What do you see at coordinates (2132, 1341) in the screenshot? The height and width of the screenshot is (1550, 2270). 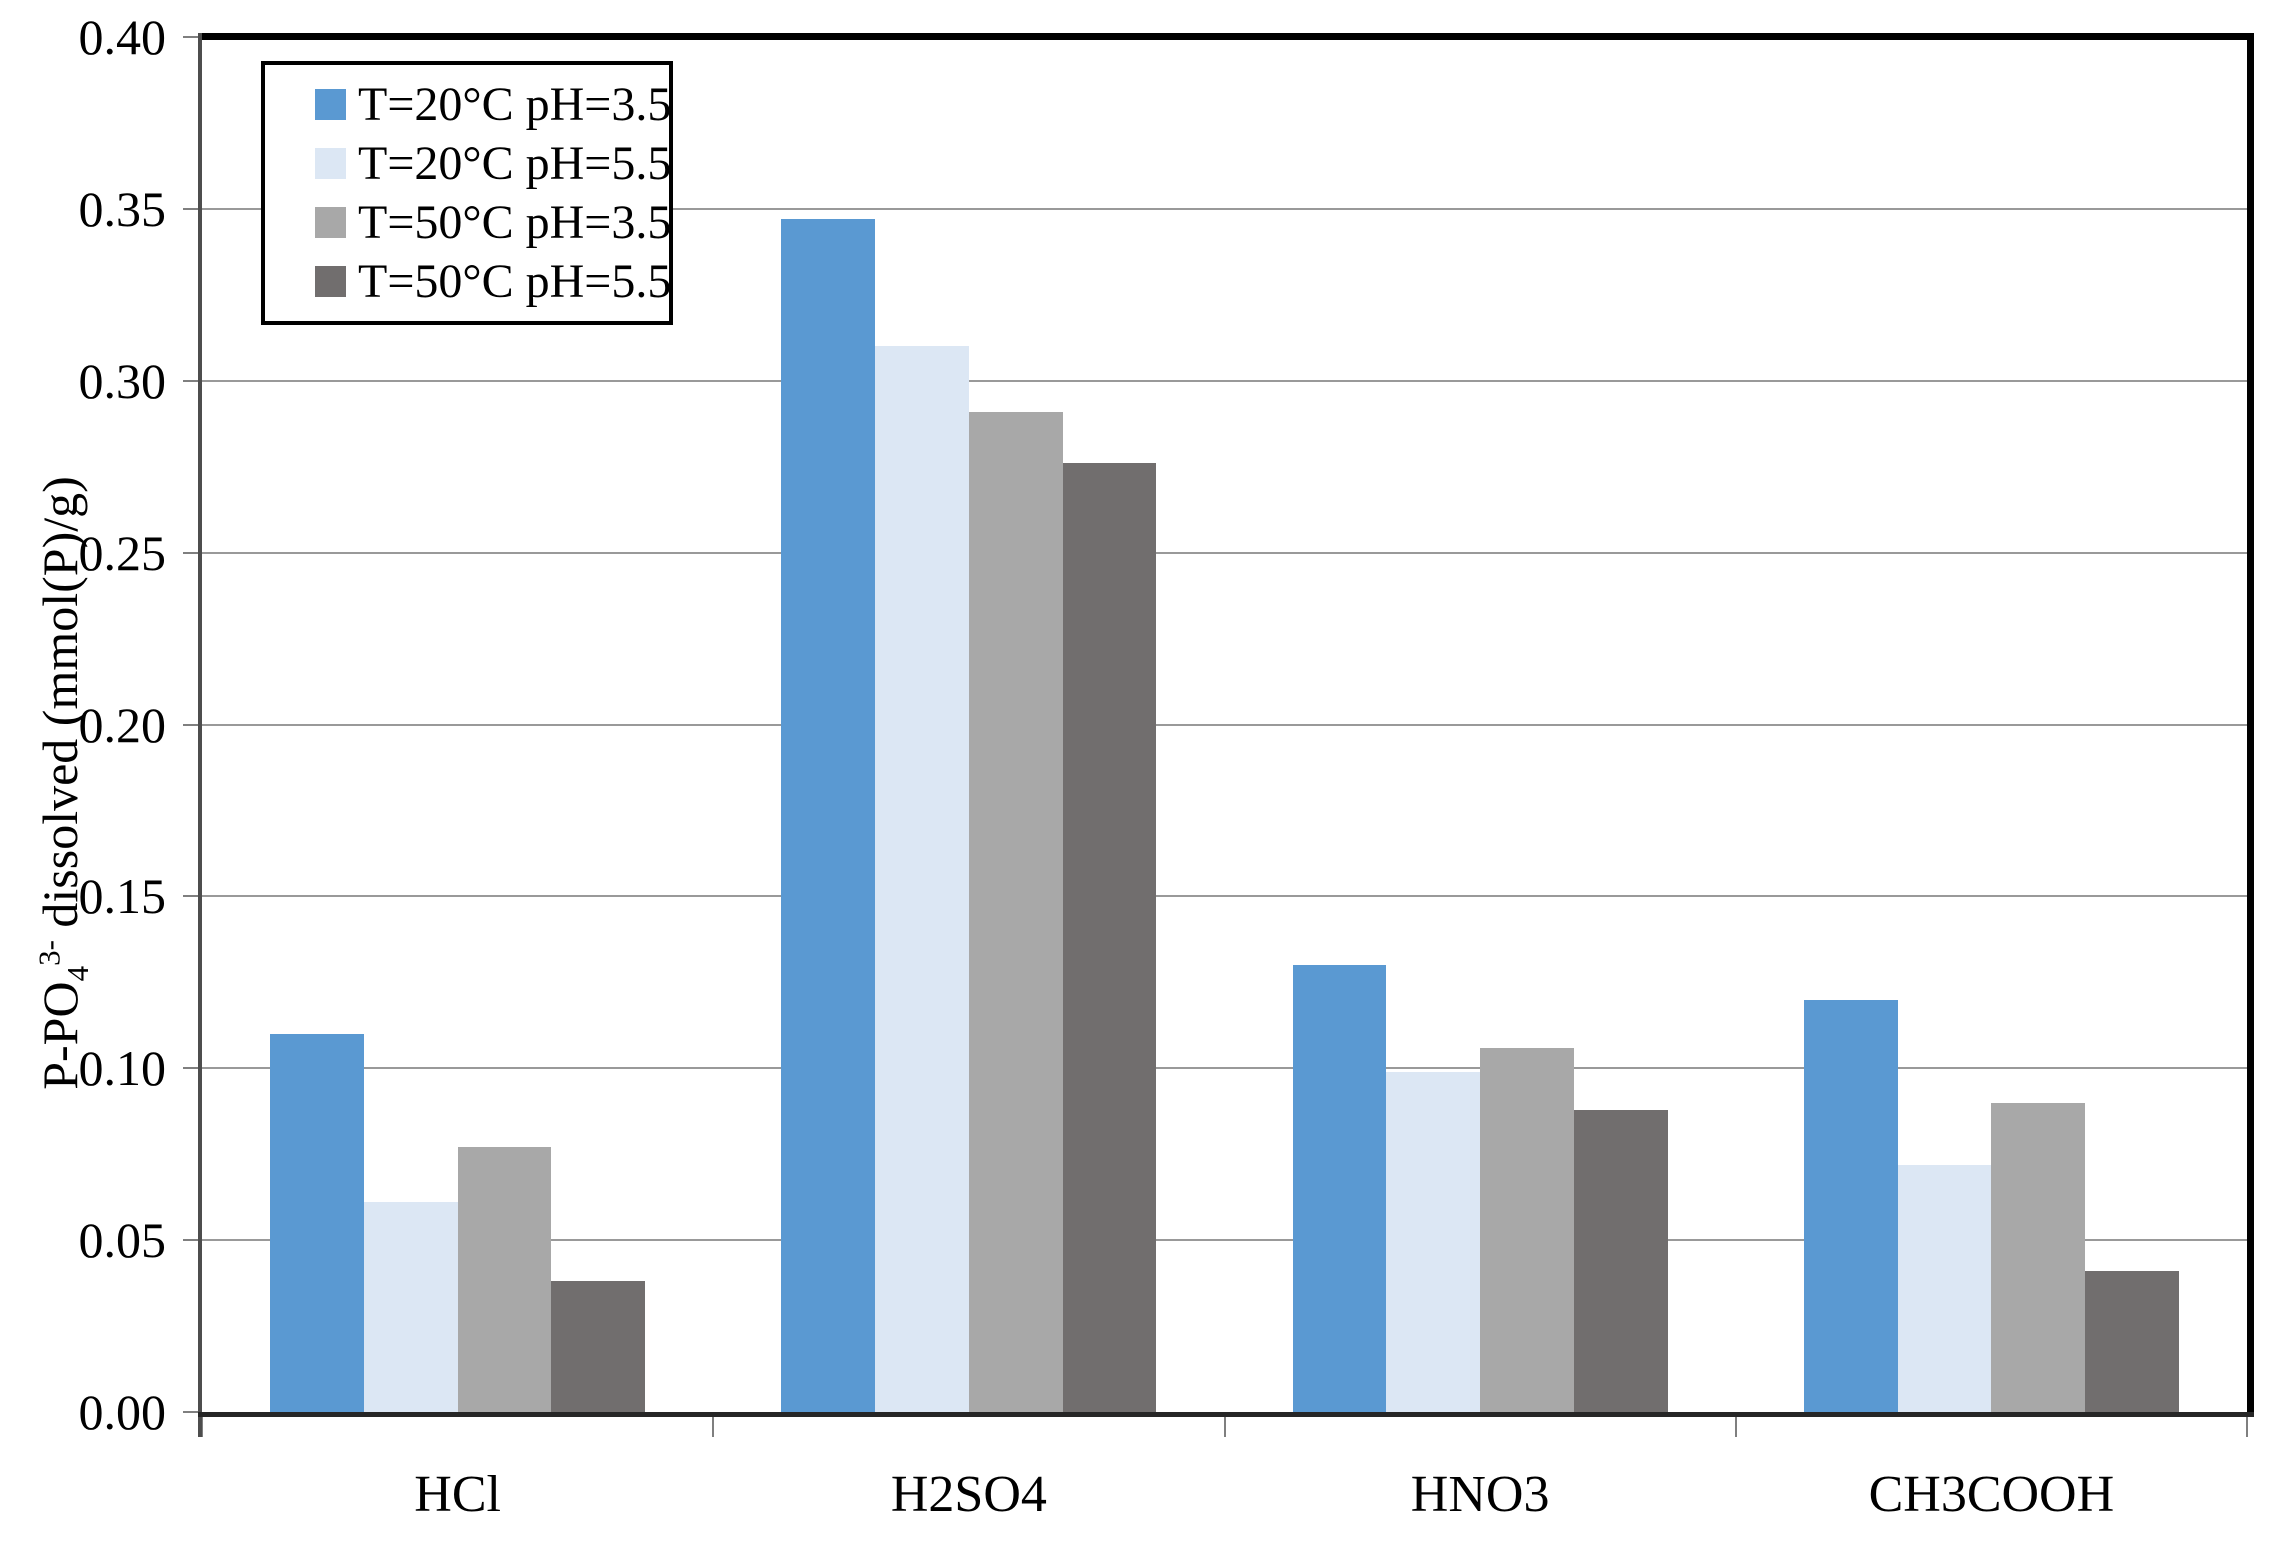 I see `bar-ch3cooh-series4` at bounding box center [2132, 1341].